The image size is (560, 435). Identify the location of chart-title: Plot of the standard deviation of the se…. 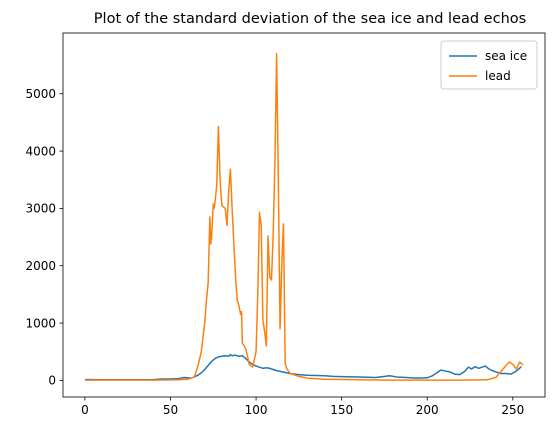
(310, 19).